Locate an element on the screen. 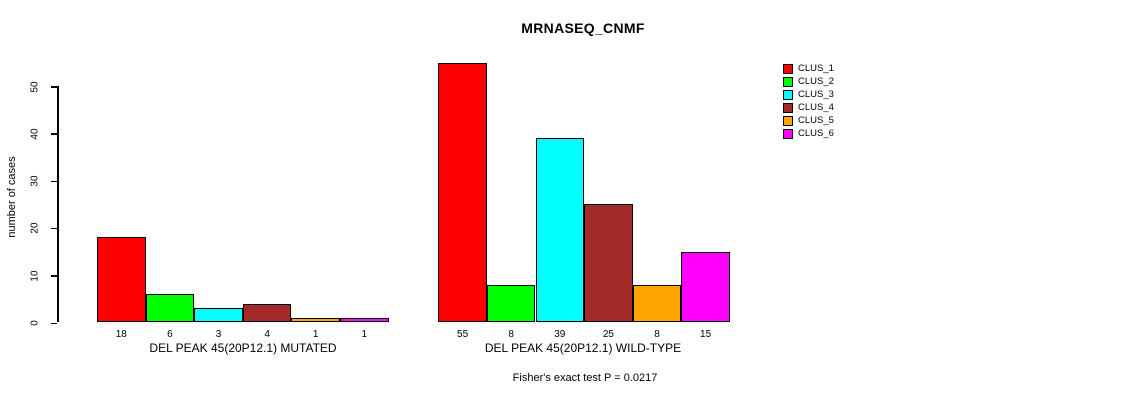 The image size is (1140, 400). bar-value-label: 4 is located at coordinates (267, 334).